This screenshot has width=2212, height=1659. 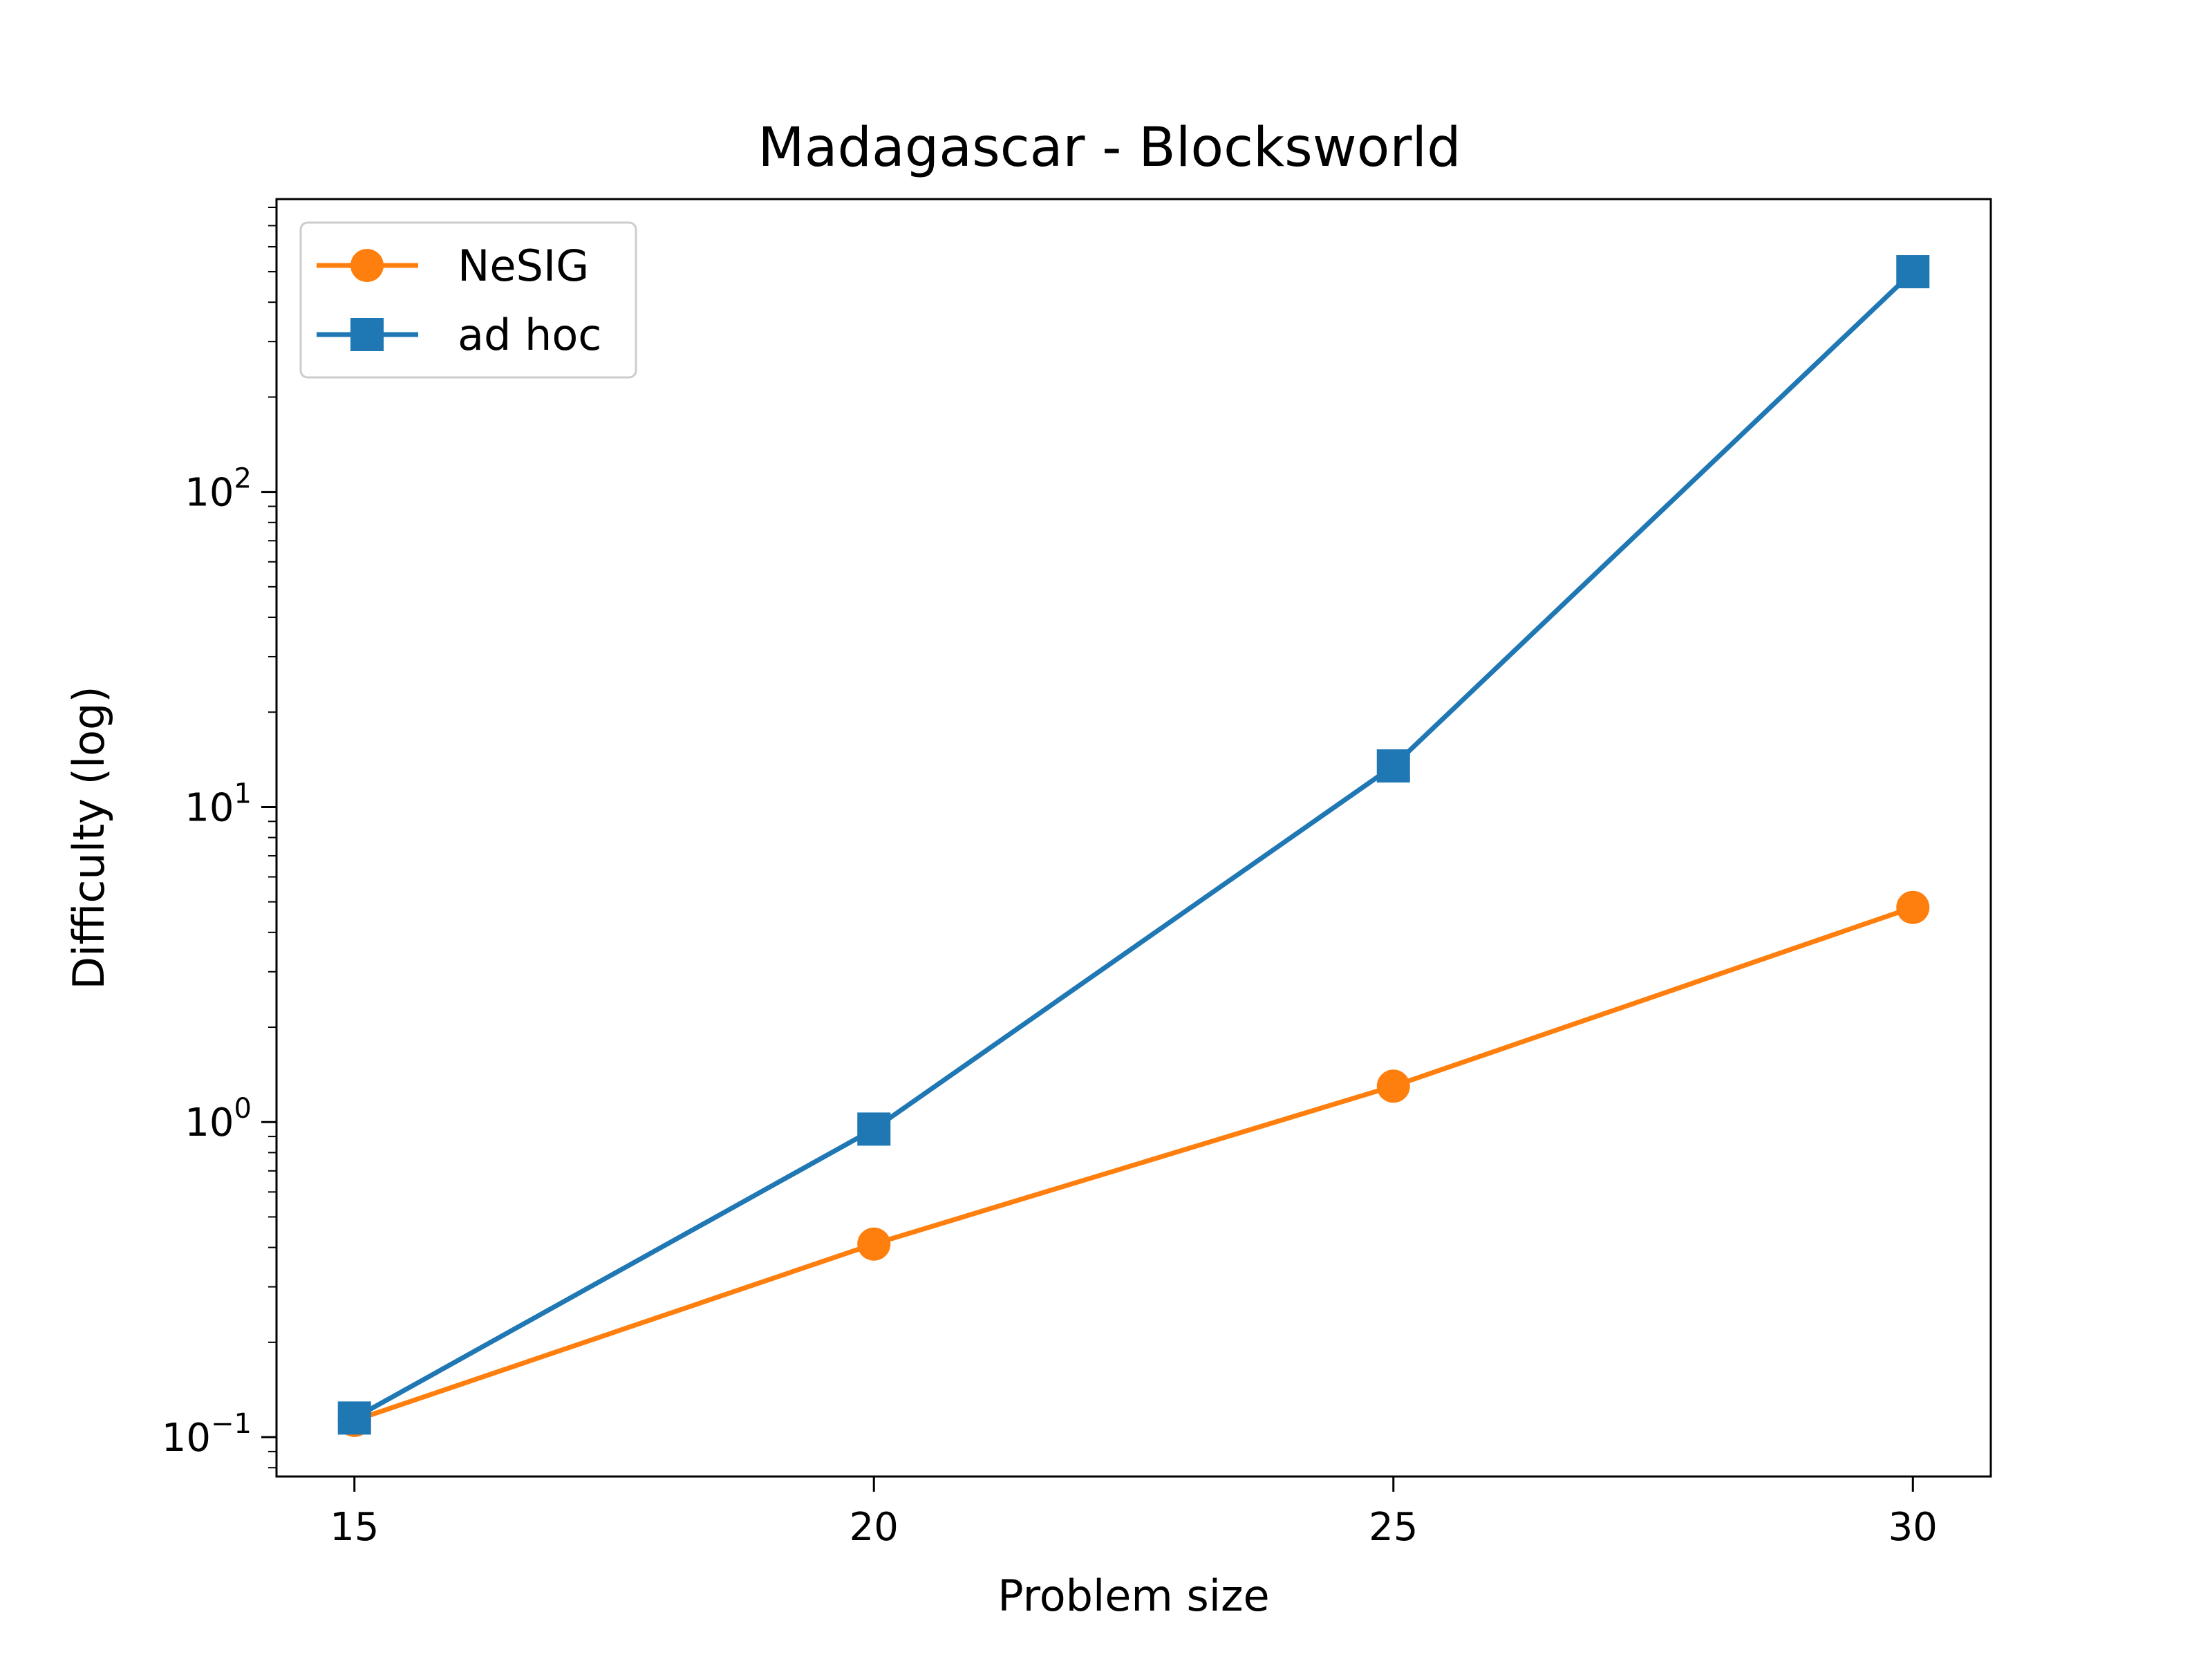 I want to click on y-tick-label: 10⁻¹, so click(x=207, y=1434).